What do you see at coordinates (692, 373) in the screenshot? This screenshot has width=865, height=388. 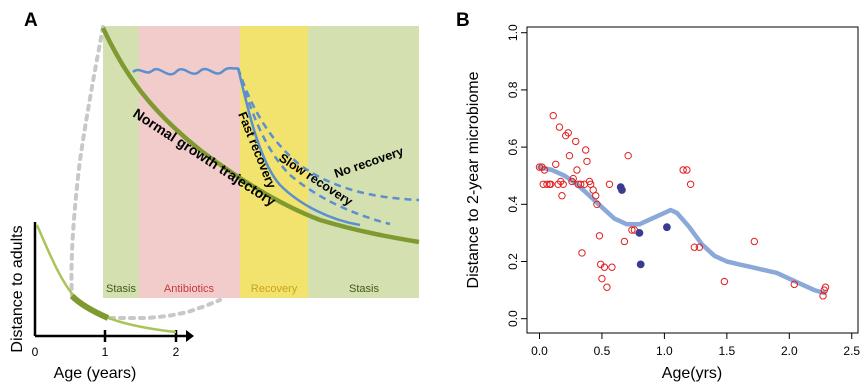 I see `x-axis-title: Age(yrs)` at bounding box center [692, 373].